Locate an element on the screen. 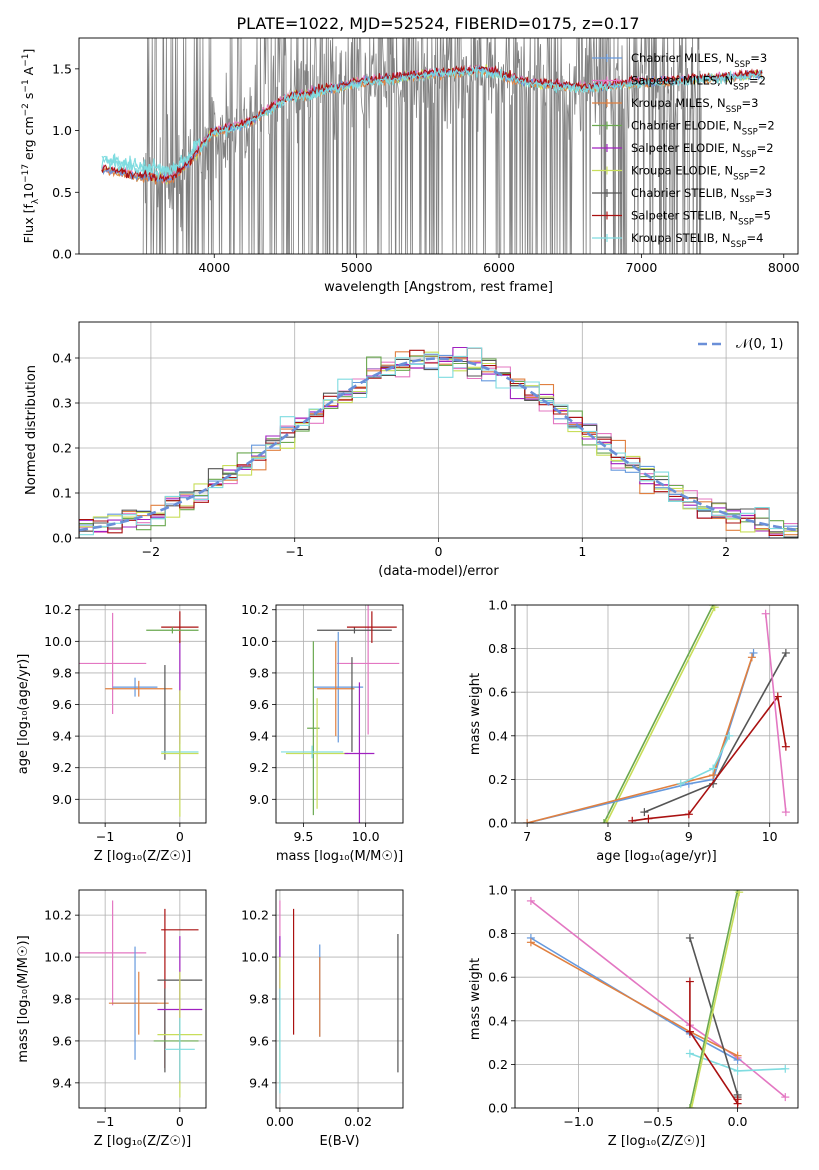 Image resolution: width=819 pixels, height=1170 pixels. y-axis-label-part: ] is located at coordinates (28, 51).